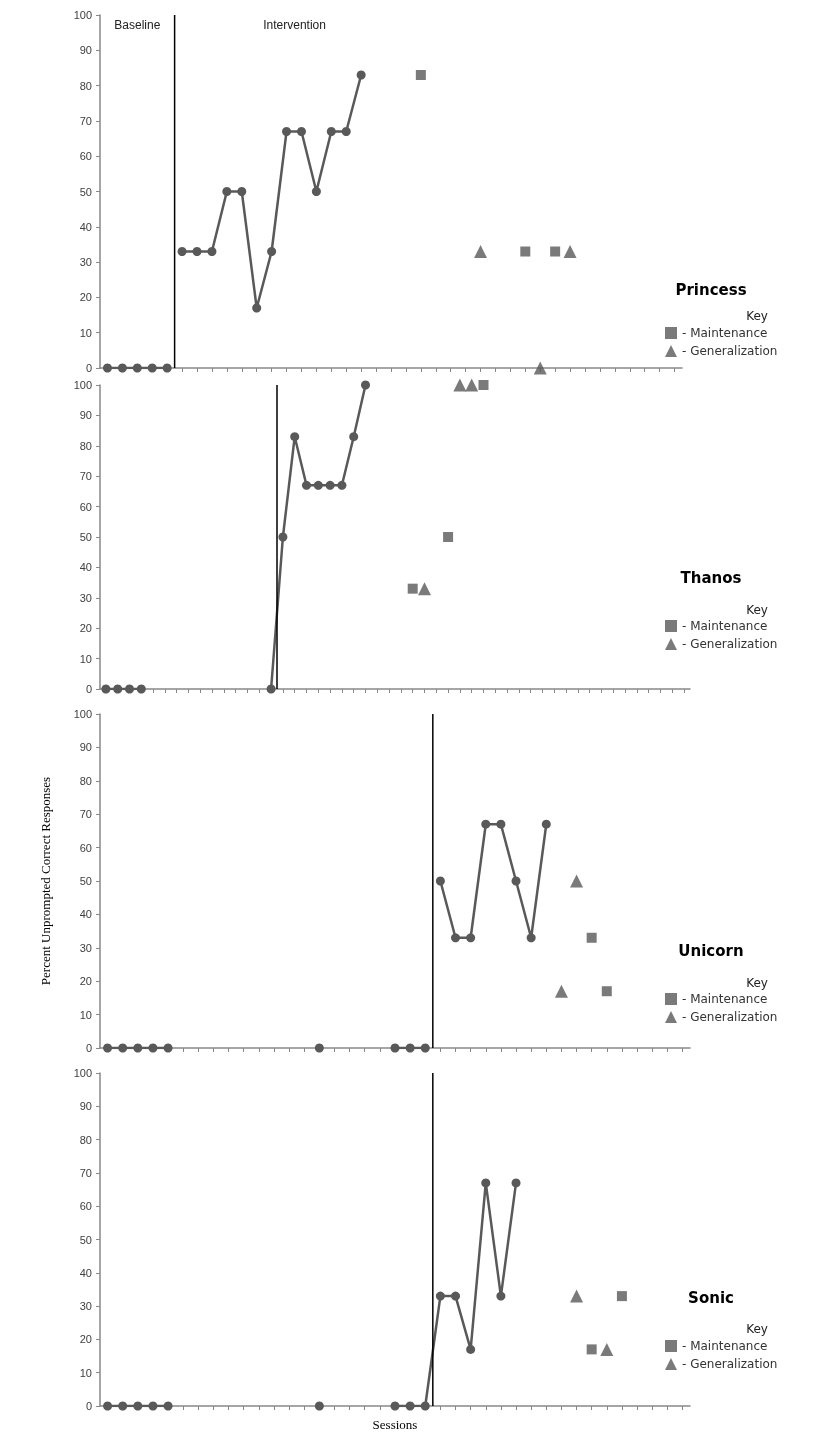 The width and height of the screenshot is (840, 1439). Describe the element at coordinates (137, 25) in the screenshot. I see `annotation: Baseline` at that location.